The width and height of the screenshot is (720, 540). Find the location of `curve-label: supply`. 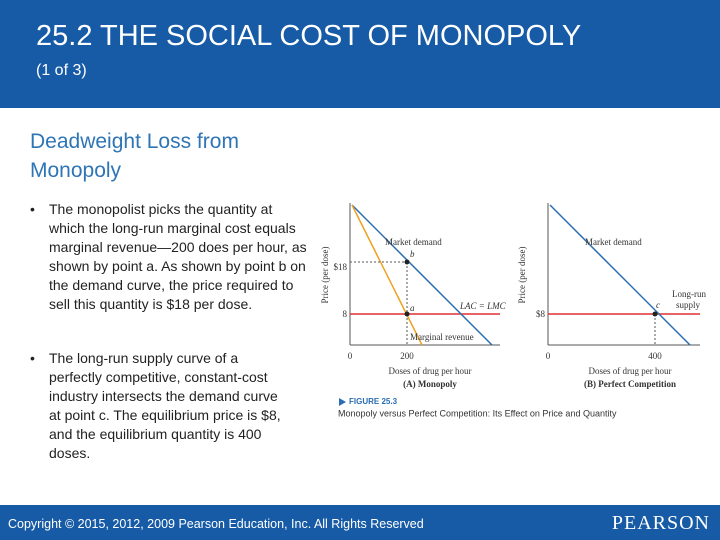

curve-label: supply is located at coordinates (688, 305).